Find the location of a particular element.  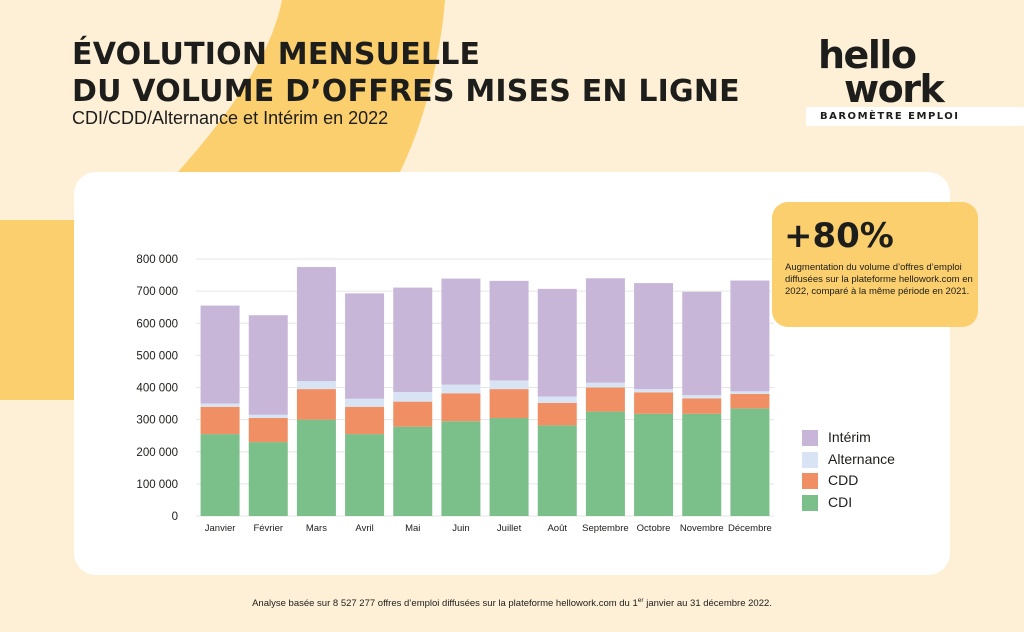

legend-item: CDI is located at coordinates (872, 504).